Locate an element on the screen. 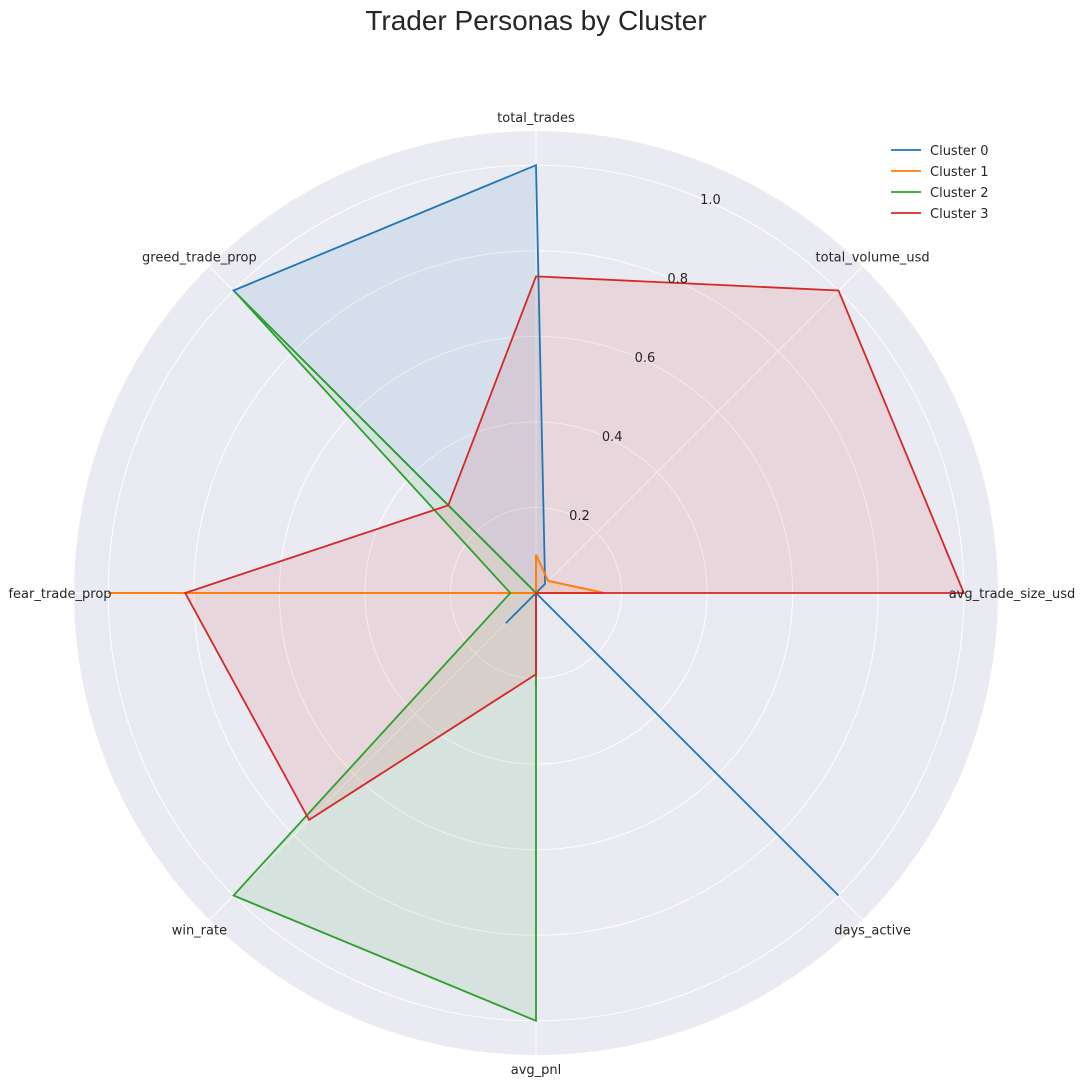  axis-label-total_volume_usd: total_volume_usd is located at coordinates (873, 257).